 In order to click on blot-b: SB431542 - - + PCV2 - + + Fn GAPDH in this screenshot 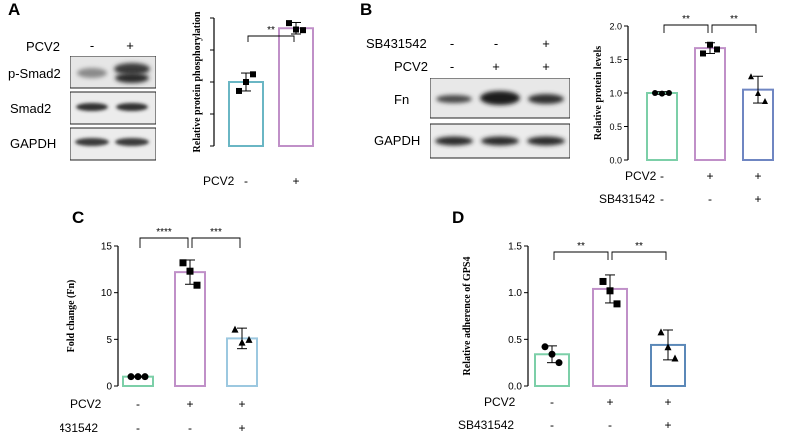, I will do `click(470, 85)`.